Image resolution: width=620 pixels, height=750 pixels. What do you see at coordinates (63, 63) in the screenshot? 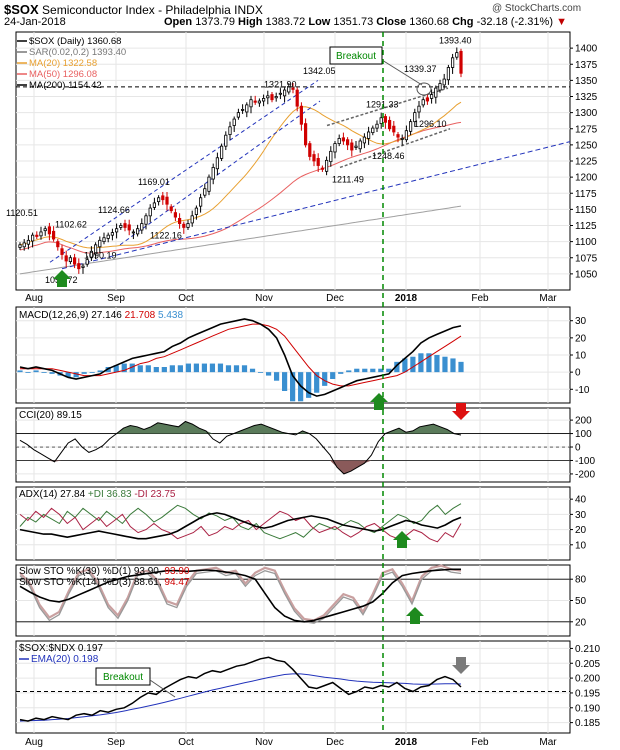
I see `price-legend-item: MA(20) 1322.58` at bounding box center [63, 63].